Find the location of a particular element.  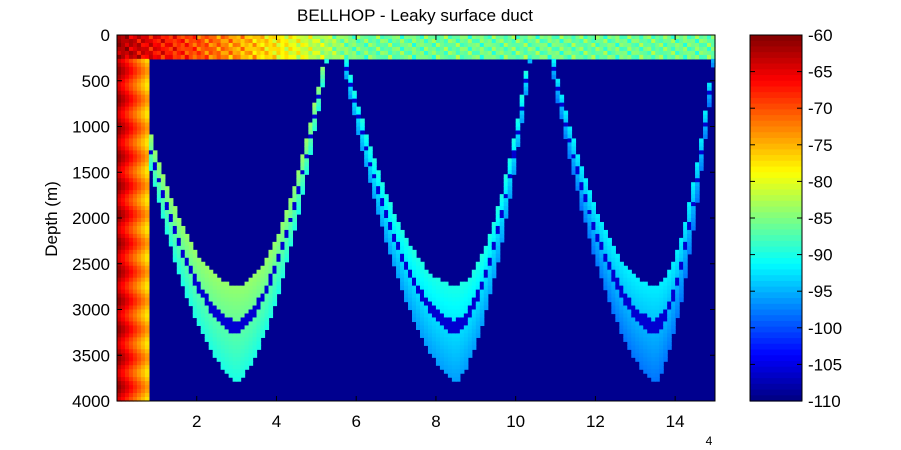

colorbar-tick-label: -110 is located at coordinates (824, 401).